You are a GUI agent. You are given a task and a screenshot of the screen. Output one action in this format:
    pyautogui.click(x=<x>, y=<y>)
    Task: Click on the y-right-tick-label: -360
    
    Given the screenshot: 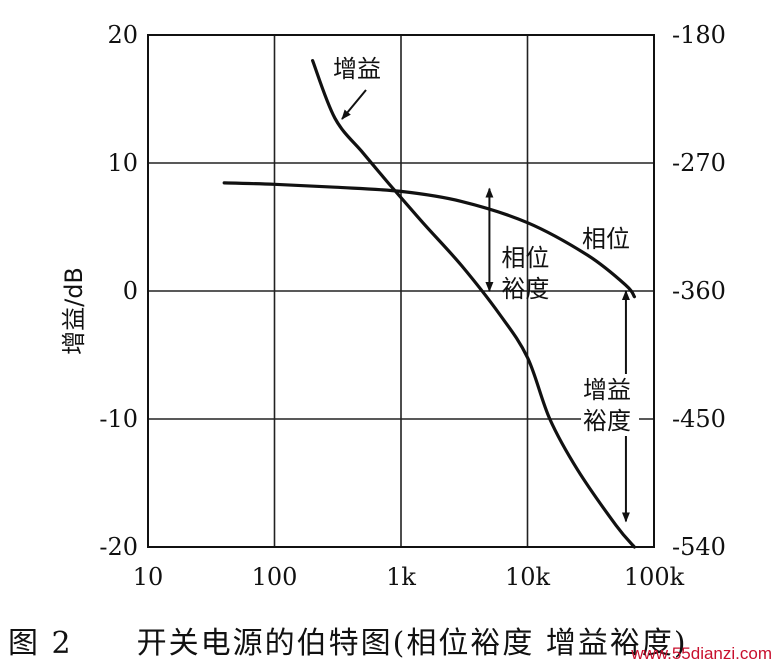 What is the action you would take?
    pyautogui.click(x=699, y=291)
    